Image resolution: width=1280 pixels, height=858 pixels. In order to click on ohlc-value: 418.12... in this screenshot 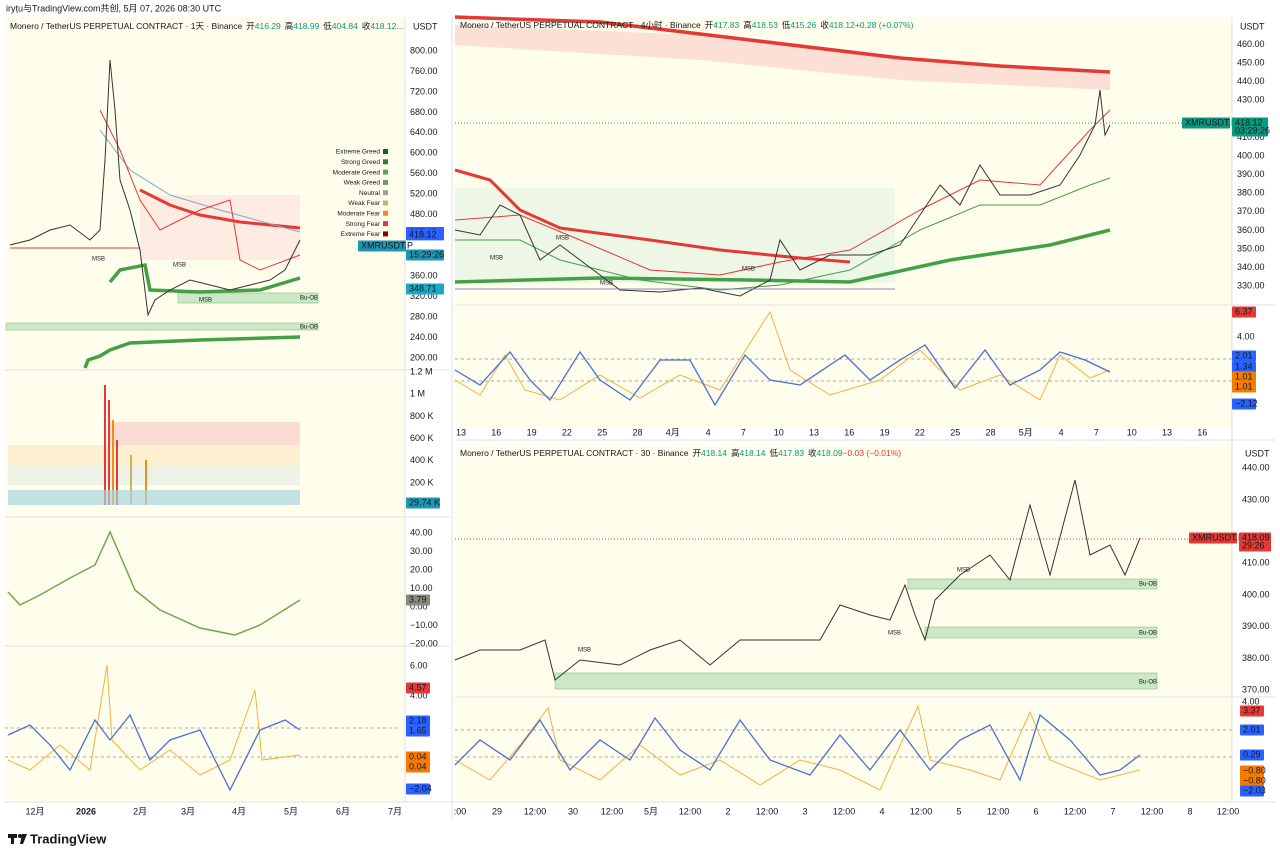, I will do `click(386, 26)`.